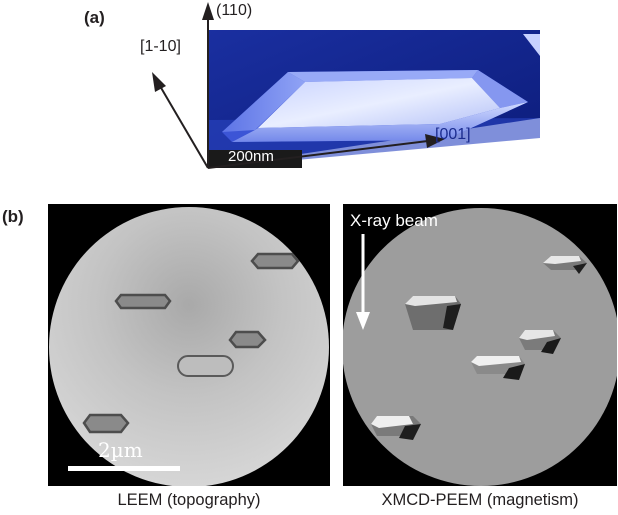  I want to click on xmcd-peem-caption: XMCD-PEEM (magnetism), so click(480, 500).